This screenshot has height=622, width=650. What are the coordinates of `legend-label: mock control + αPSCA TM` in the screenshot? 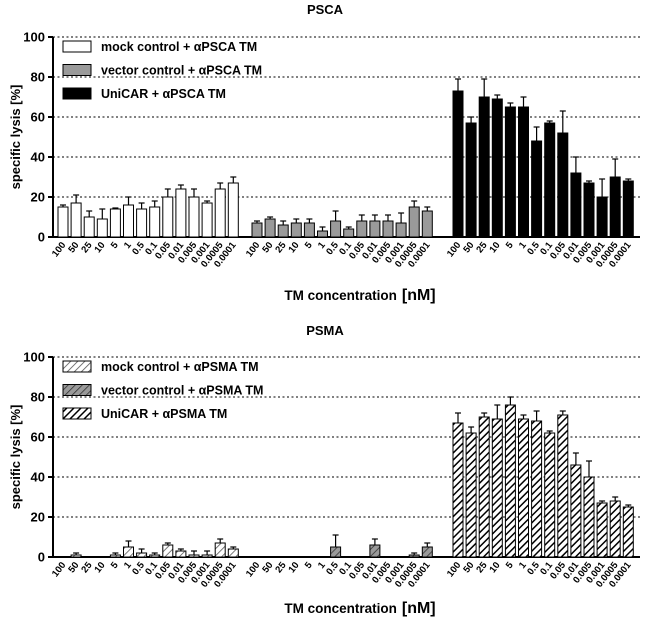 It's located at (179, 47).